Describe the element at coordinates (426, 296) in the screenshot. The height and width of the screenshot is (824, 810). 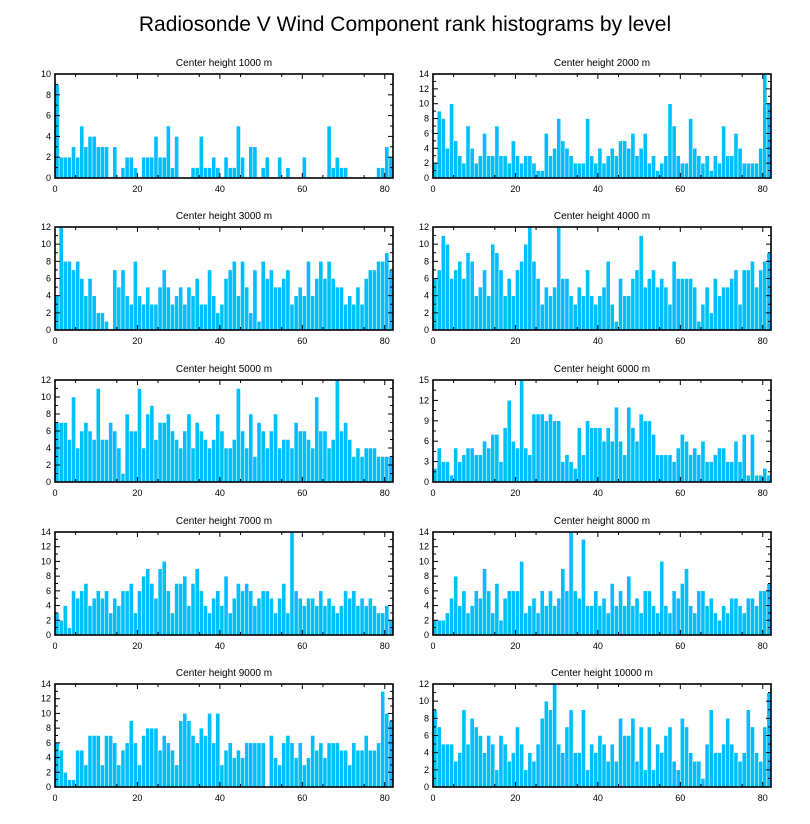
I see `y-tick-label: 4` at that location.